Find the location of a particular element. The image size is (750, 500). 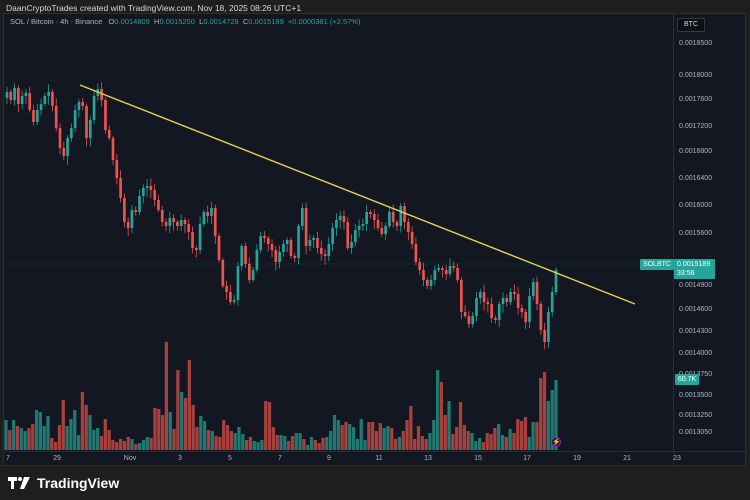

time-tick: 17 is located at coordinates (527, 458).